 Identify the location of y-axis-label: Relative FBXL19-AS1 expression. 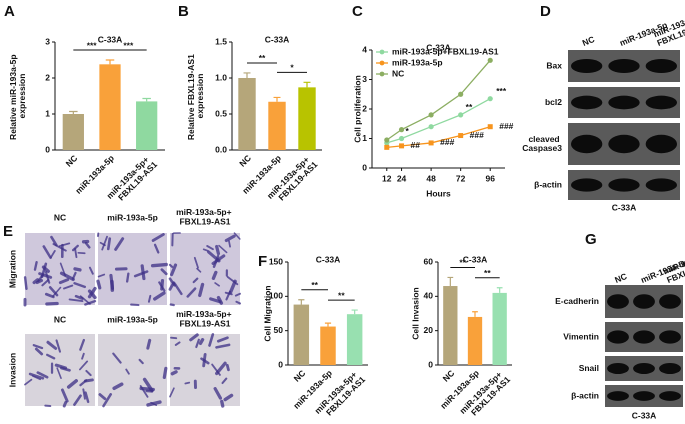
(195, 96).